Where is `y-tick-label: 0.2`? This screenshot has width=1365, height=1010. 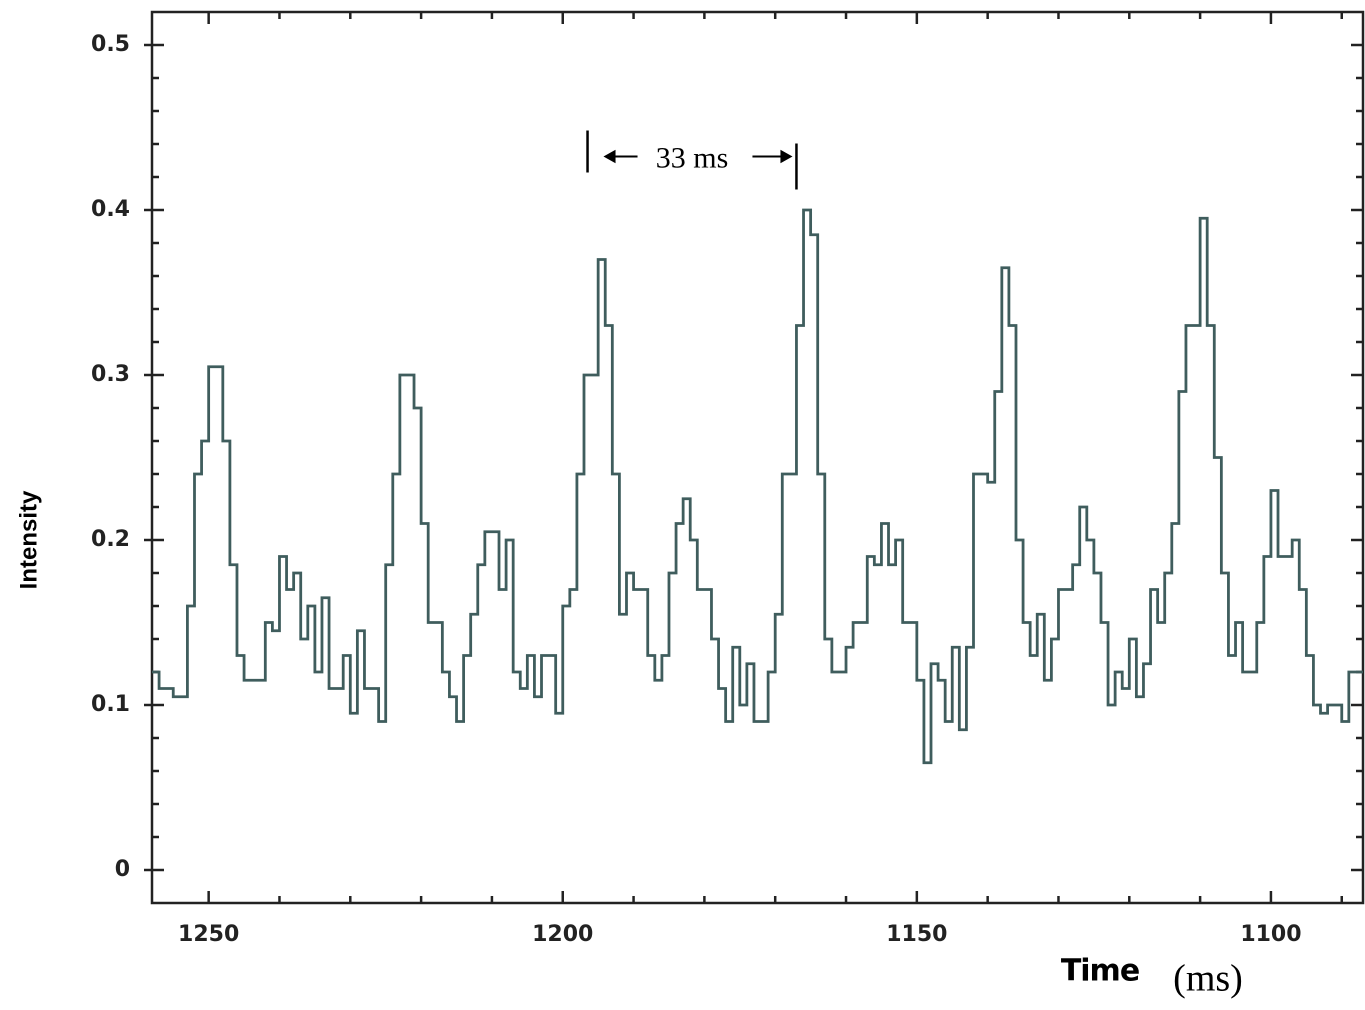
y-tick-label: 0.2 is located at coordinates (110, 539).